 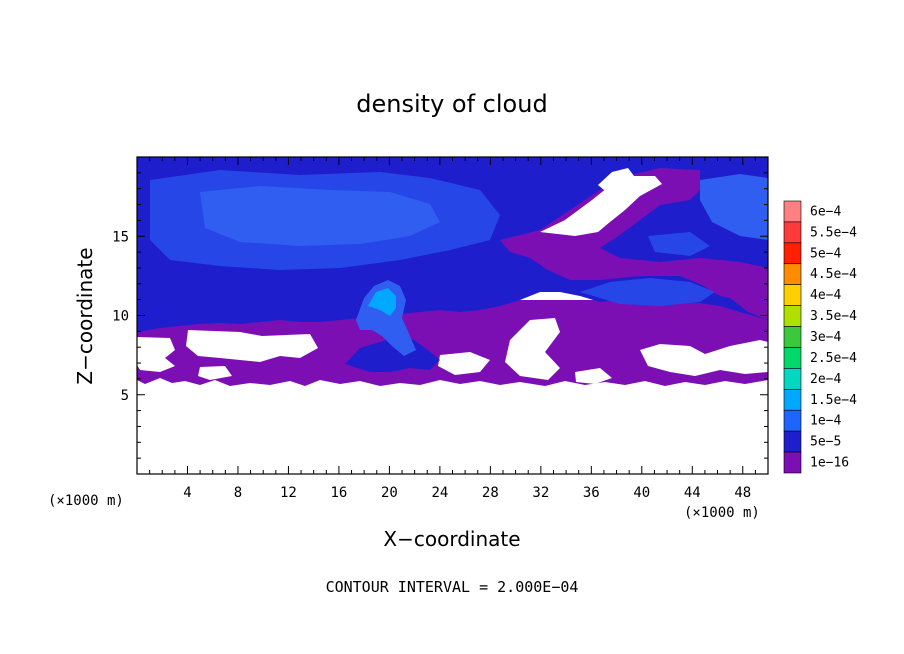 What do you see at coordinates (734, 294) in the screenshot?
I see `right-purple-streak` at bounding box center [734, 294].